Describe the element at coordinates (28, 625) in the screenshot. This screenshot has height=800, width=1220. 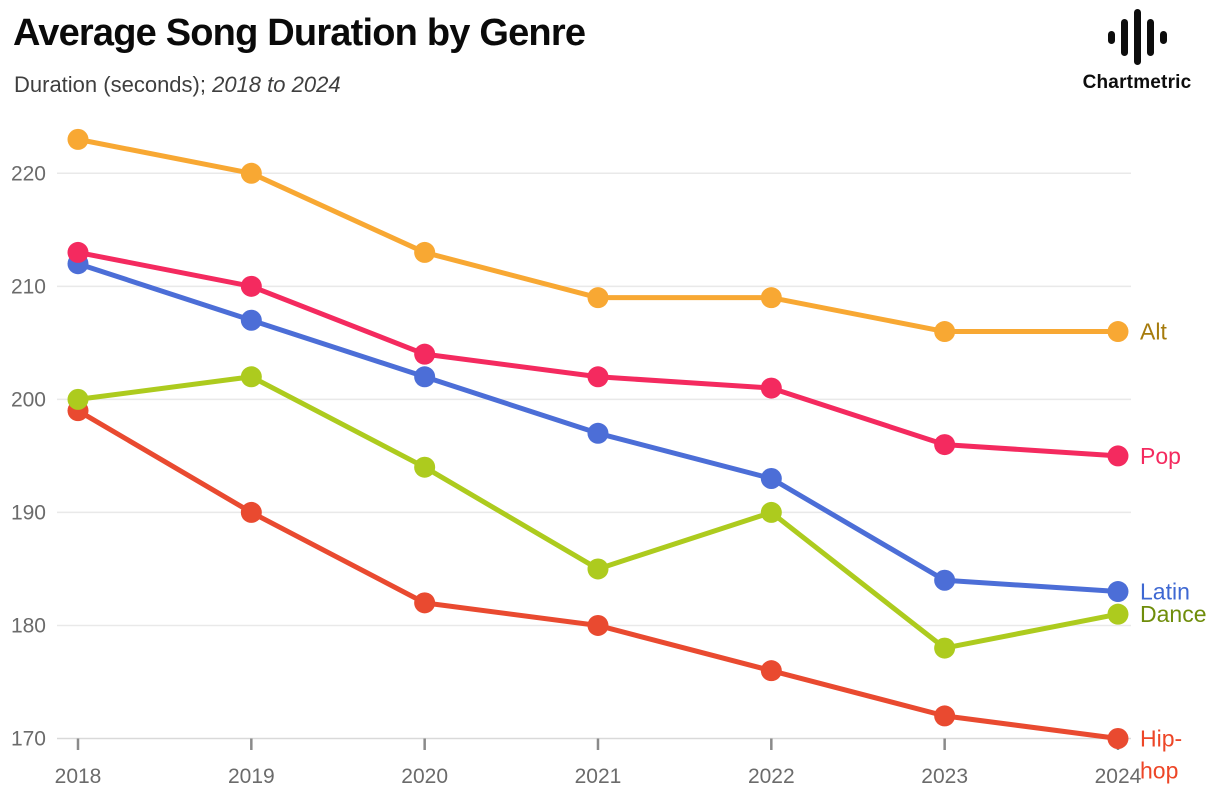
I see `y-tick-label: 180` at that location.